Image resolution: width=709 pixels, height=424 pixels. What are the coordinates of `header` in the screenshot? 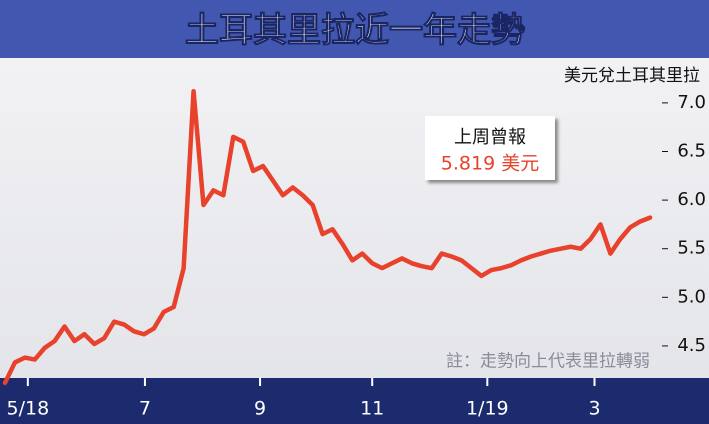 It's located at (354, 29).